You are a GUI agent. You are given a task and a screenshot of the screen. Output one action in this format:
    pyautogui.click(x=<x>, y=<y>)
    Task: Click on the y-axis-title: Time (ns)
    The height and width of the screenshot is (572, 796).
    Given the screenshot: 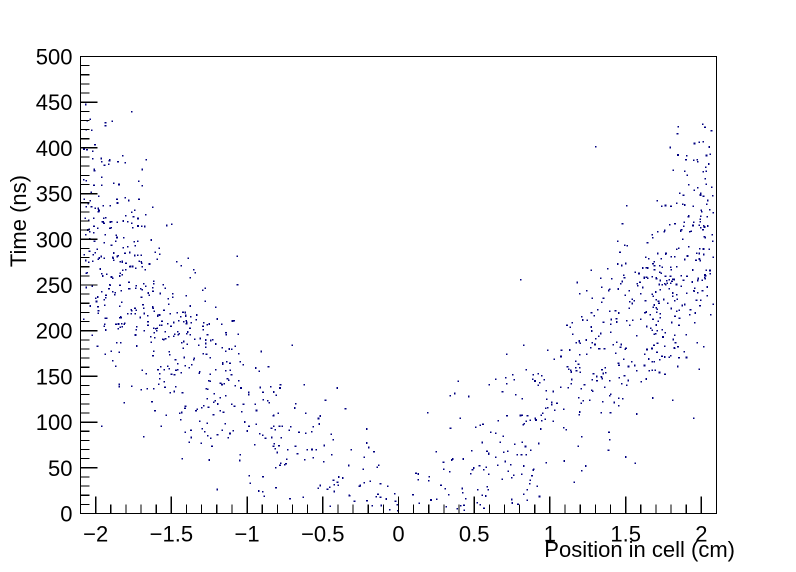 What is the action you would take?
    pyautogui.click(x=18, y=221)
    